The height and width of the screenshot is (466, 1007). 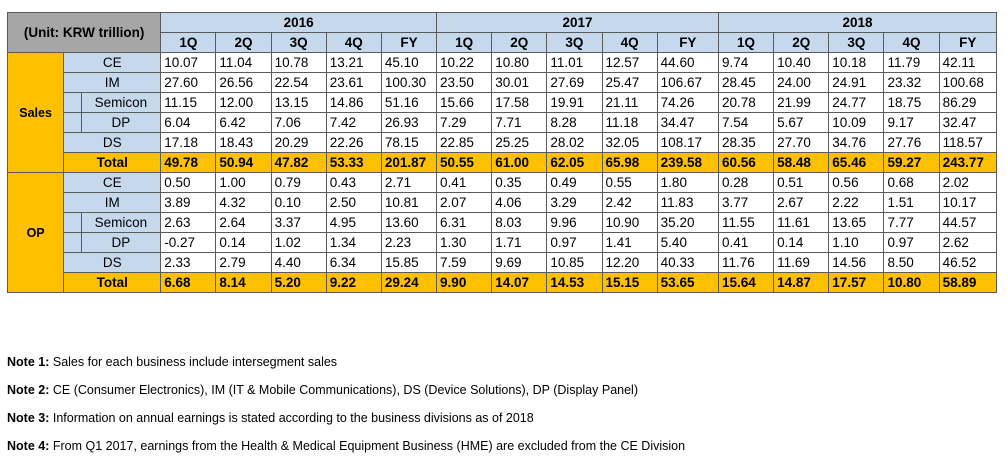 I want to click on segment-label: CE, so click(x=112, y=182).